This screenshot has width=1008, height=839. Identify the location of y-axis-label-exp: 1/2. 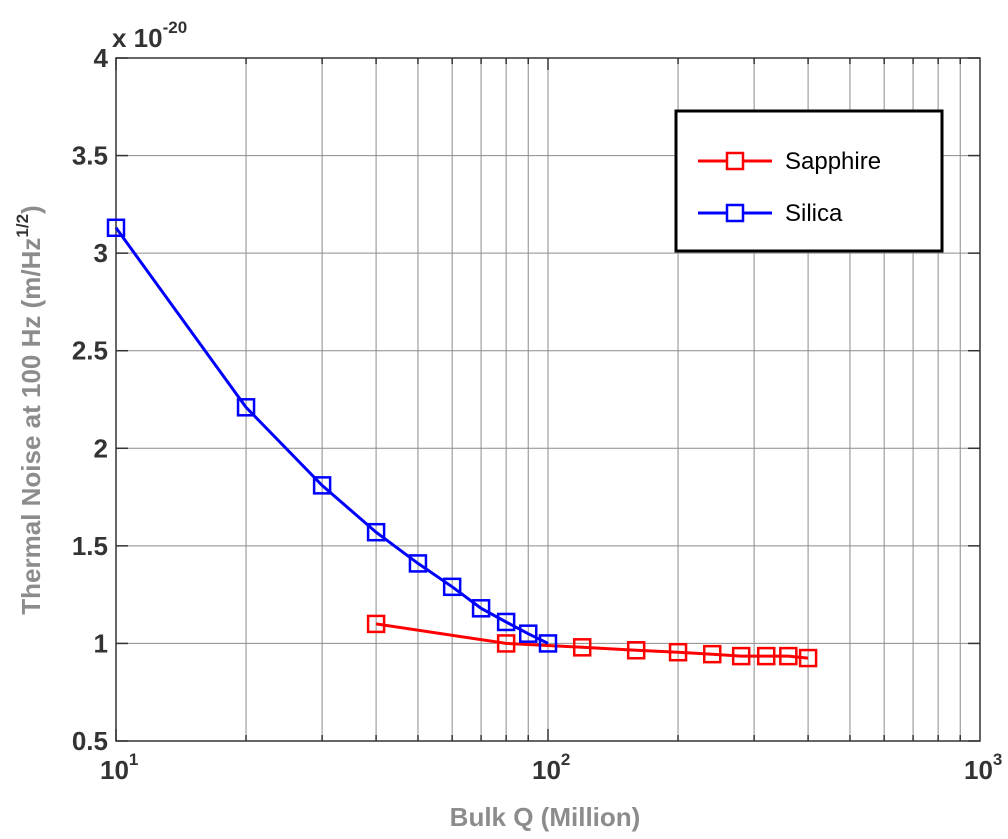
(22, 226).